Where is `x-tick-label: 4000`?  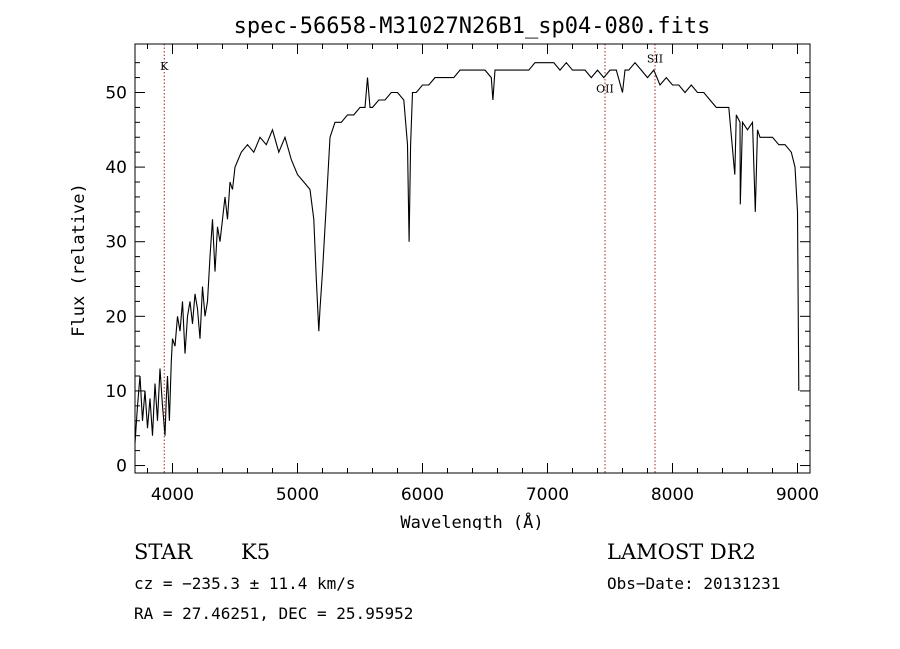
x-tick-label: 4000 is located at coordinates (172, 495).